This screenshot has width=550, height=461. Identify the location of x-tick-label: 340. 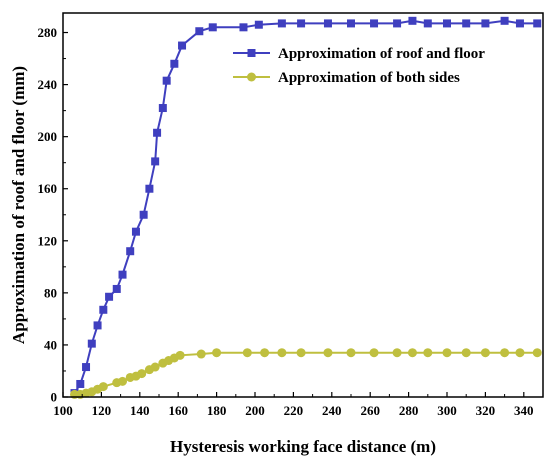
(524, 410).